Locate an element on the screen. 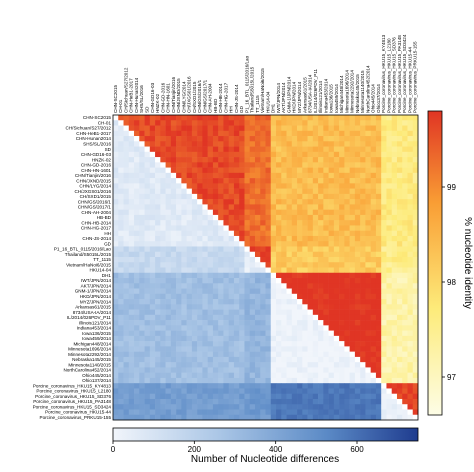 The image size is (474, 472). column-label: TT_1115 is located at coordinates (257, 104).